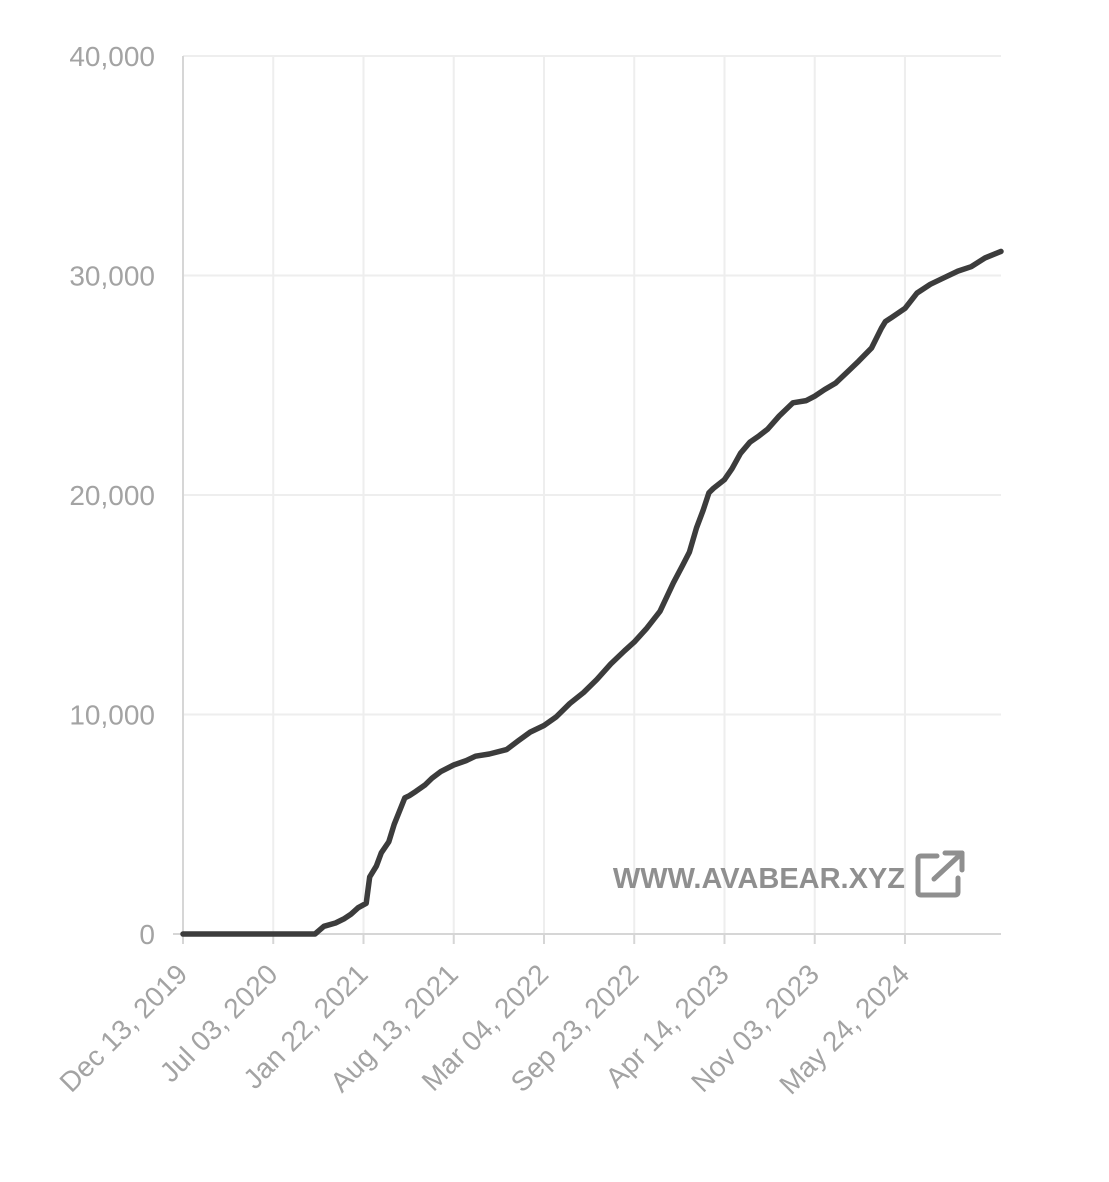 Image resolution: width=1109 pixels, height=1182 pixels. I want to click on watermark-text: WWW.AVABEAR.XYZ, so click(759, 879).